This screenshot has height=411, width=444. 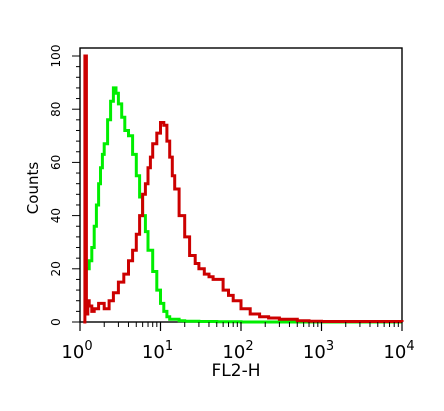 I want to click on x-axis-ticks: 100 101 102 103 104, so click(x=238, y=342).